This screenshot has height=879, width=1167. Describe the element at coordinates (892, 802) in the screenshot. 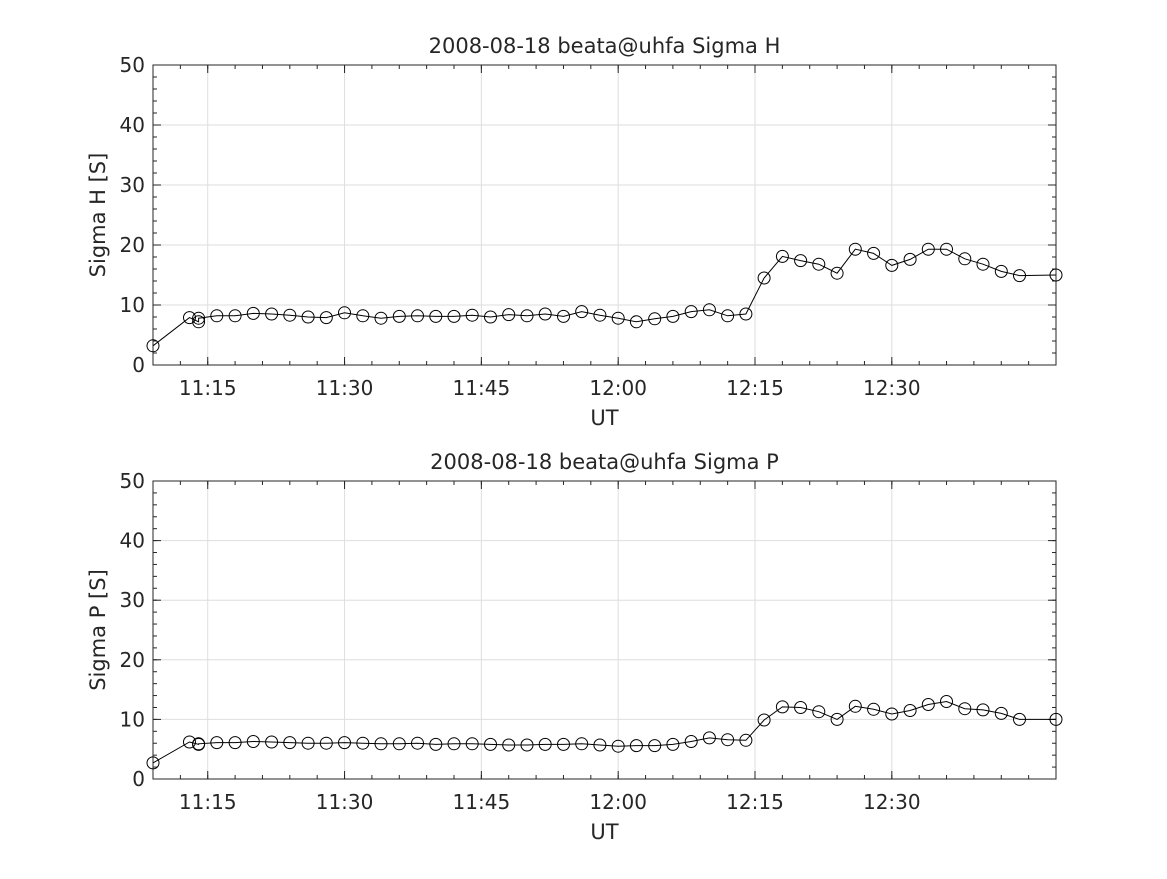

I see `x-tick-label: 12:30` at that location.